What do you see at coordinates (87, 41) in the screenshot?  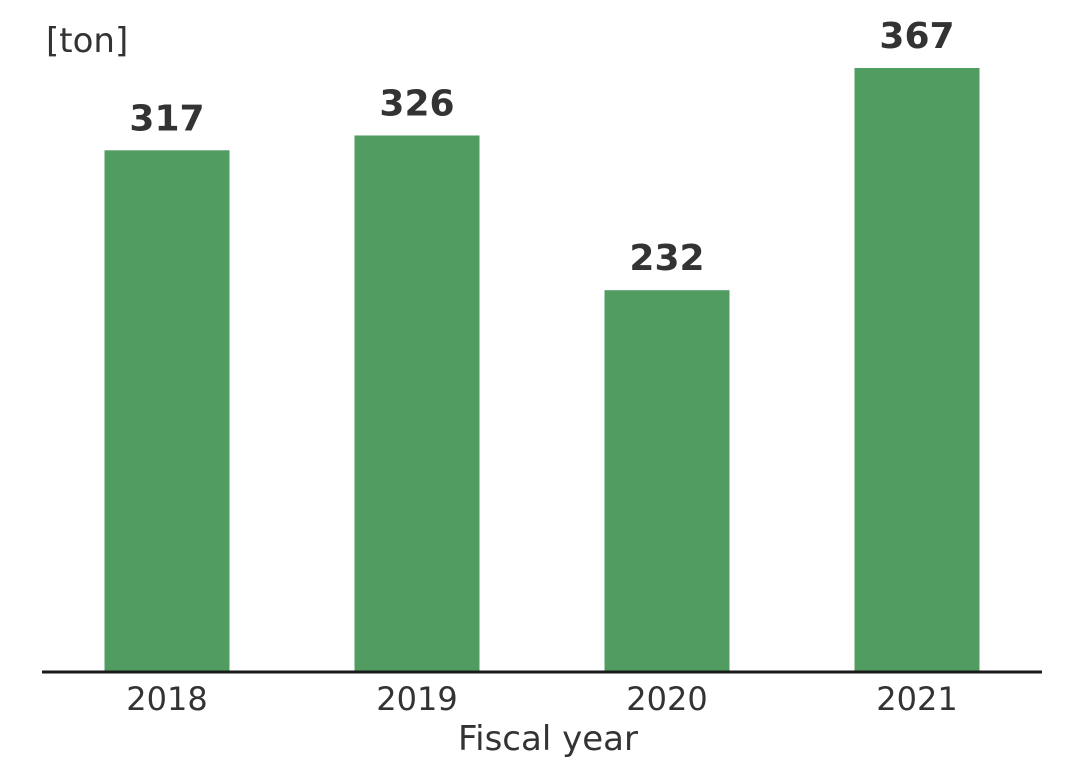 I see `unit-label: [ton]` at bounding box center [87, 41].